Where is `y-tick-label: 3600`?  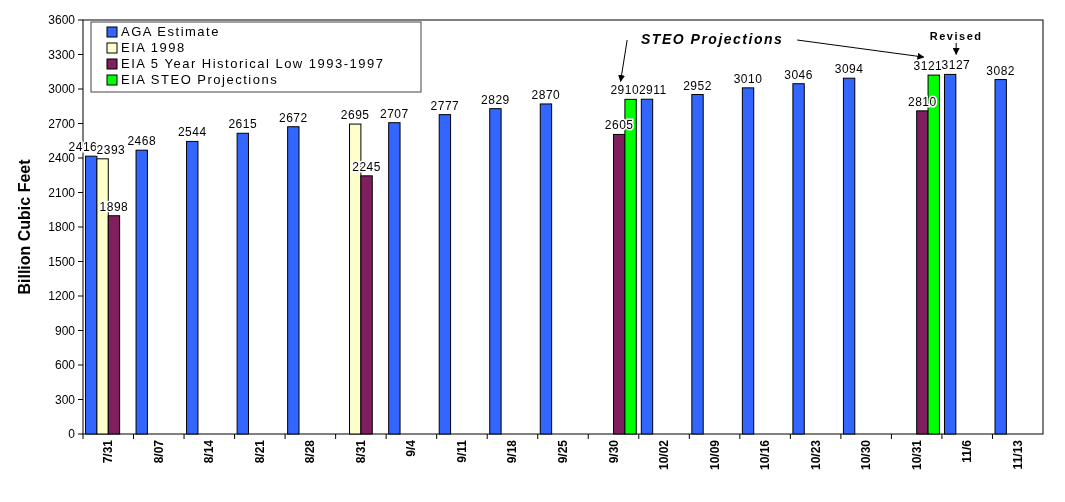 y-tick-label: 3600 is located at coordinates (62, 20).